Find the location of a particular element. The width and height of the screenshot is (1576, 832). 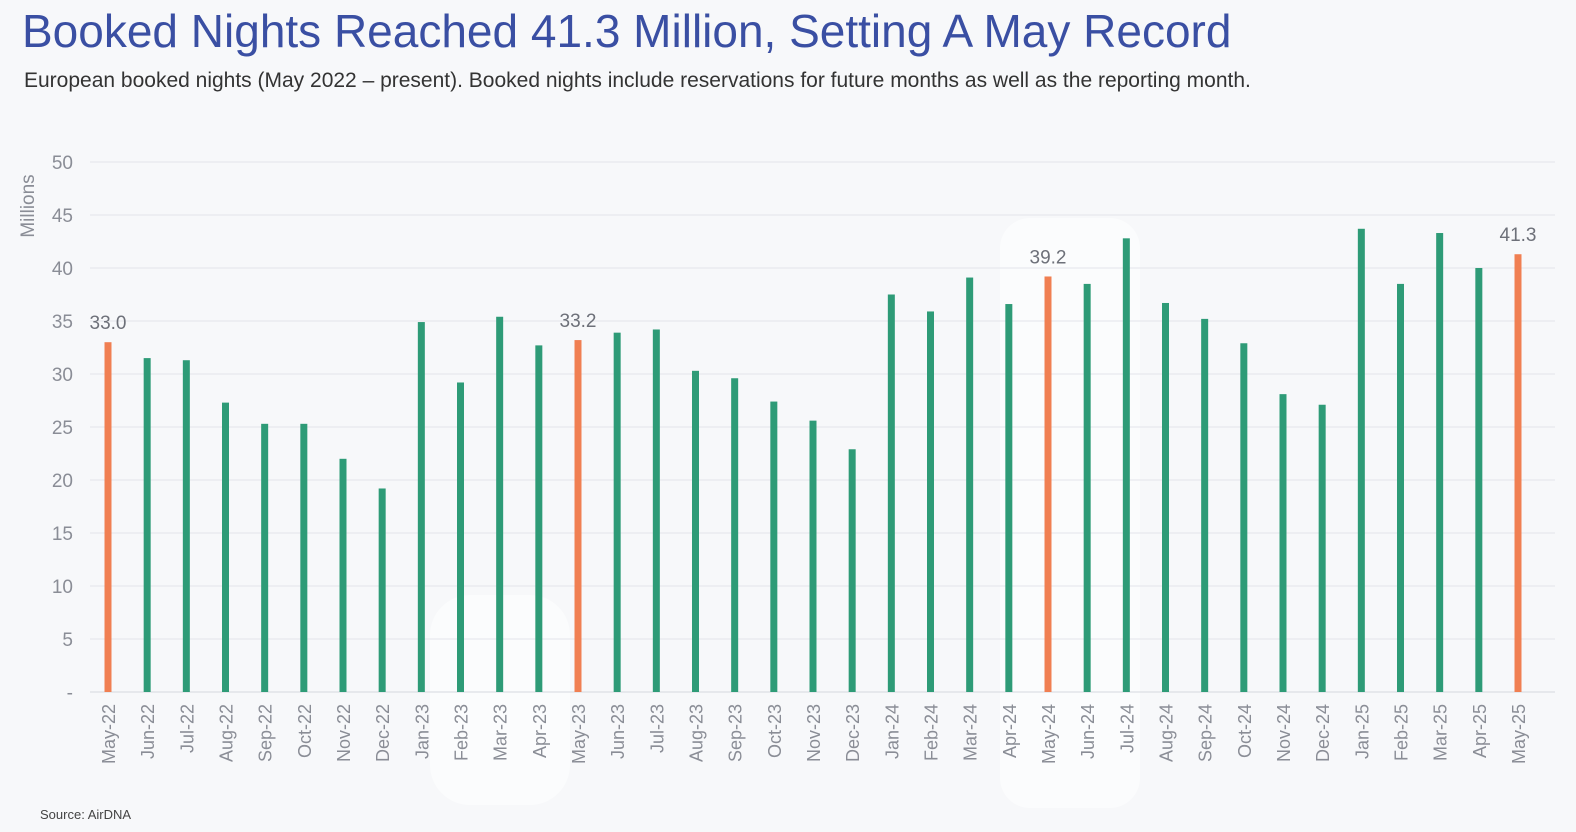

y-axis-label: Millions is located at coordinates (28, 205).